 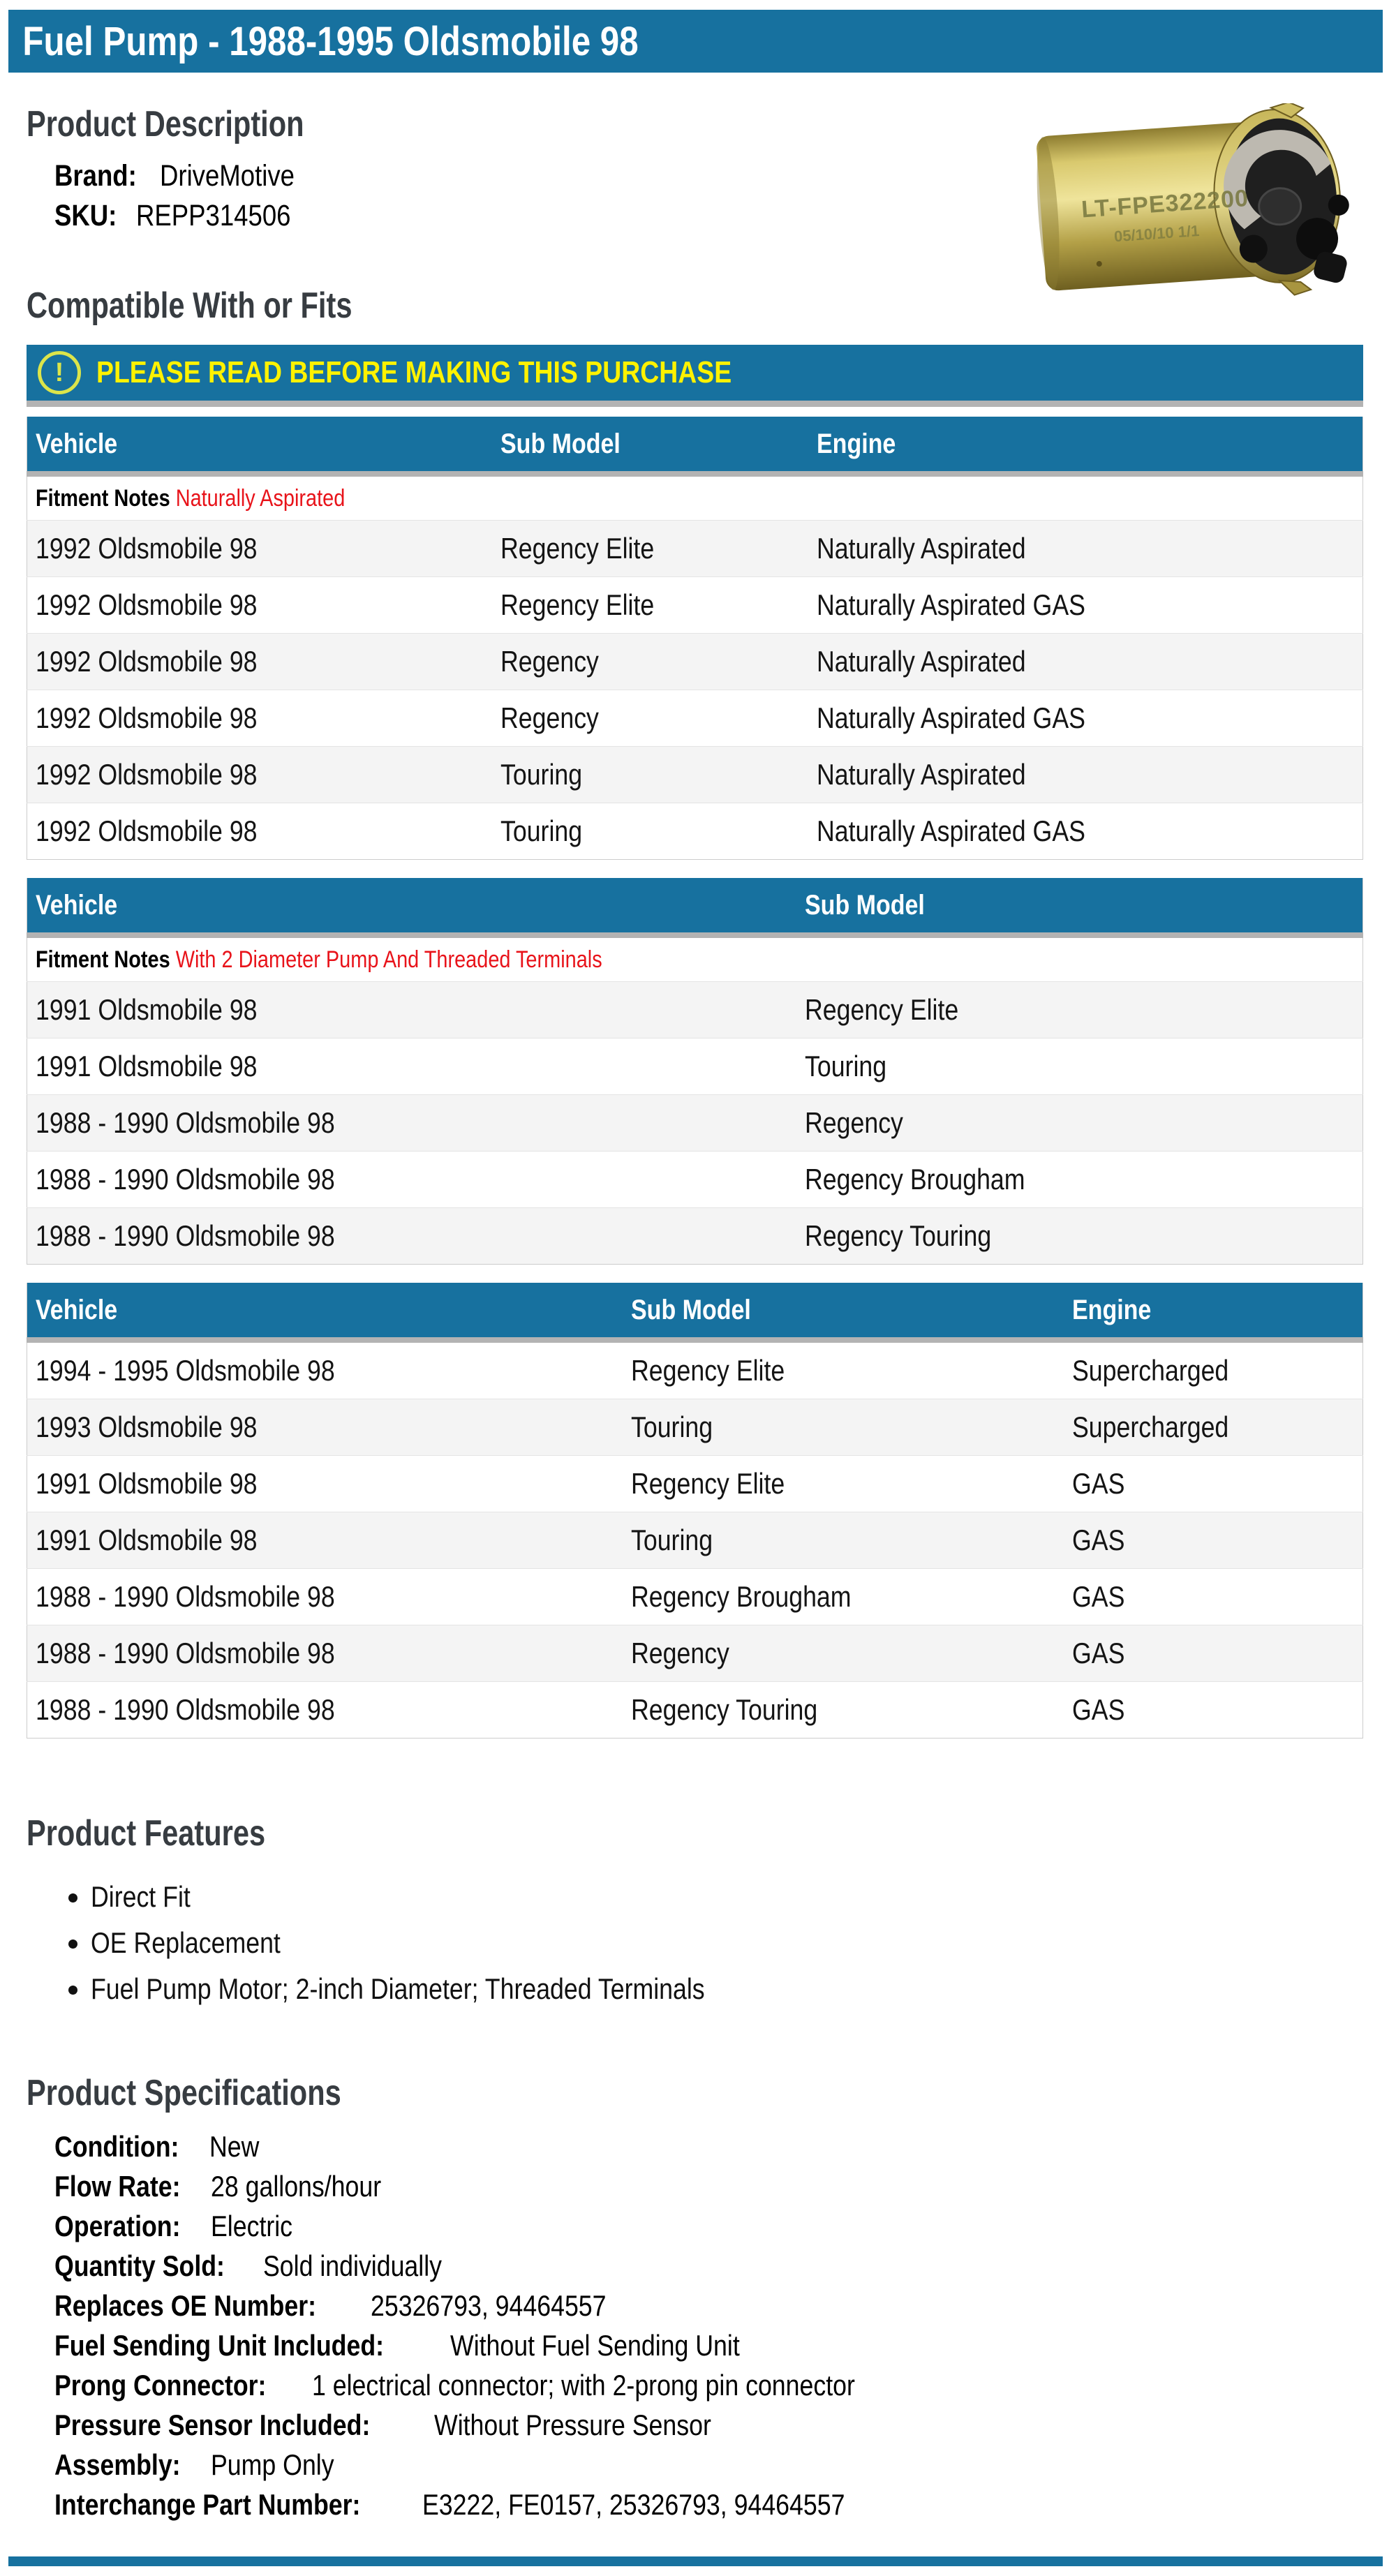 What do you see at coordinates (117, 2226) in the screenshot?
I see `spec-label: Operation:` at bounding box center [117, 2226].